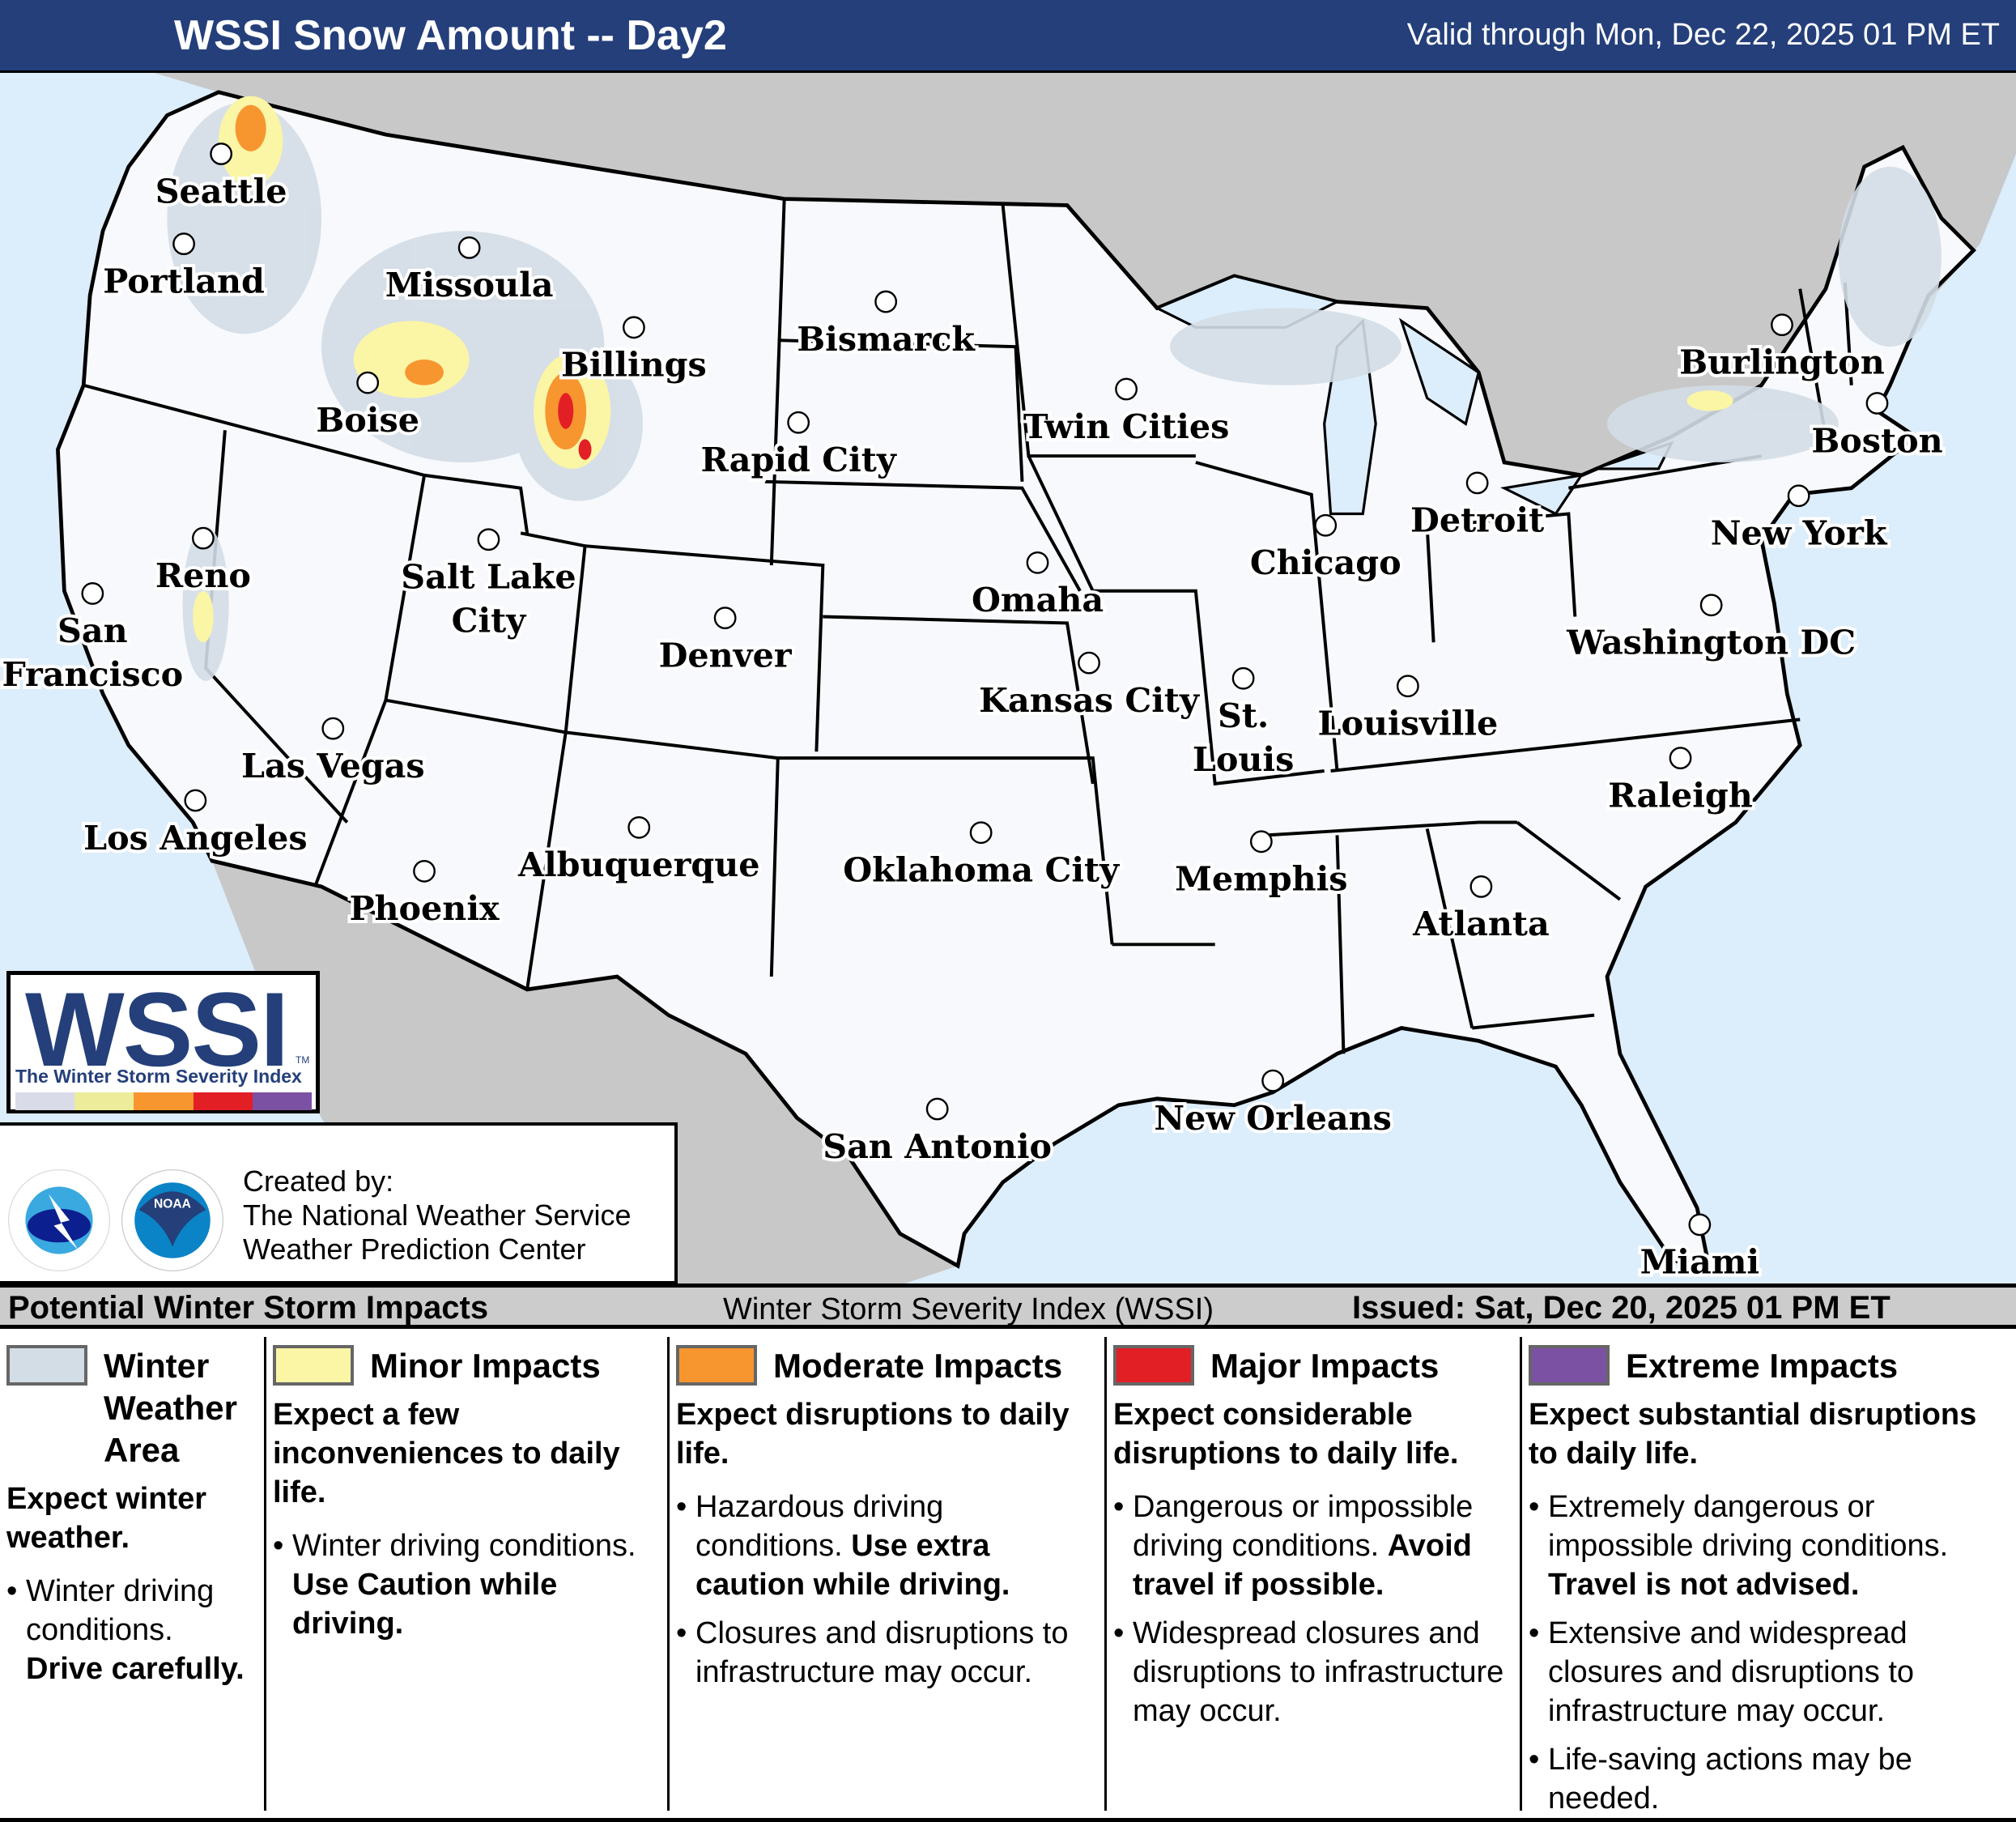 The image size is (2016, 1822). I want to click on city-label: New Orleans, so click(1273, 1118).